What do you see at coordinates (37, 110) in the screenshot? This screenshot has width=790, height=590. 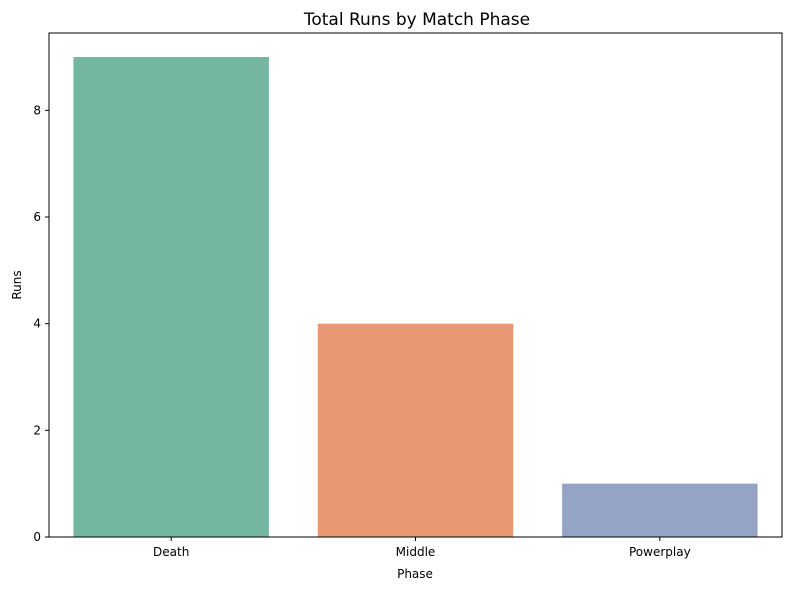 I see `y-tick-label: 8` at bounding box center [37, 110].